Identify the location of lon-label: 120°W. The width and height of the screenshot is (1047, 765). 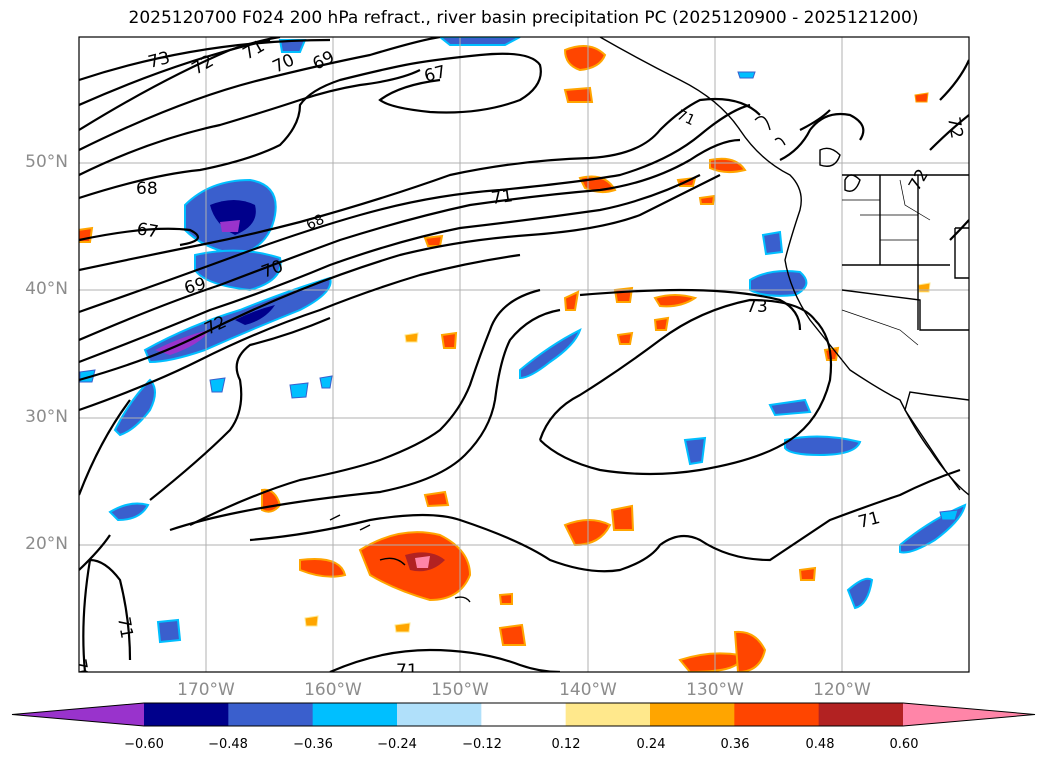
(842, 690).